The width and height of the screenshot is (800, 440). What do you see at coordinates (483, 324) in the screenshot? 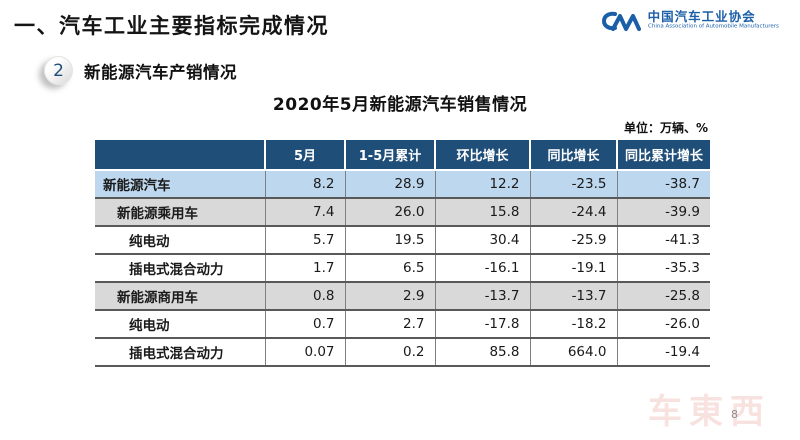
I see `cell-value: -17.8` at bounding box center [483, 324].